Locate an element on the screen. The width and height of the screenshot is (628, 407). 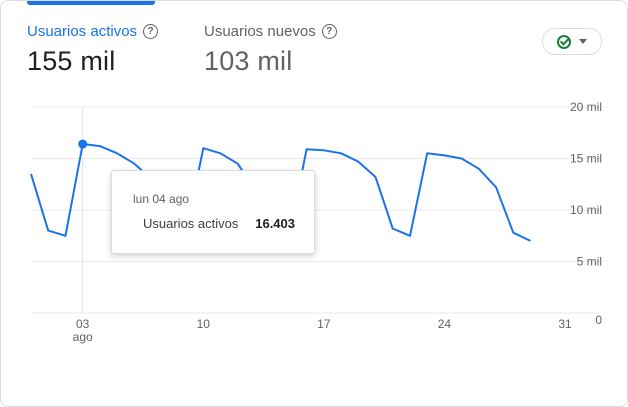
y-tick-label: 0 is located at coordinates (598, 320).